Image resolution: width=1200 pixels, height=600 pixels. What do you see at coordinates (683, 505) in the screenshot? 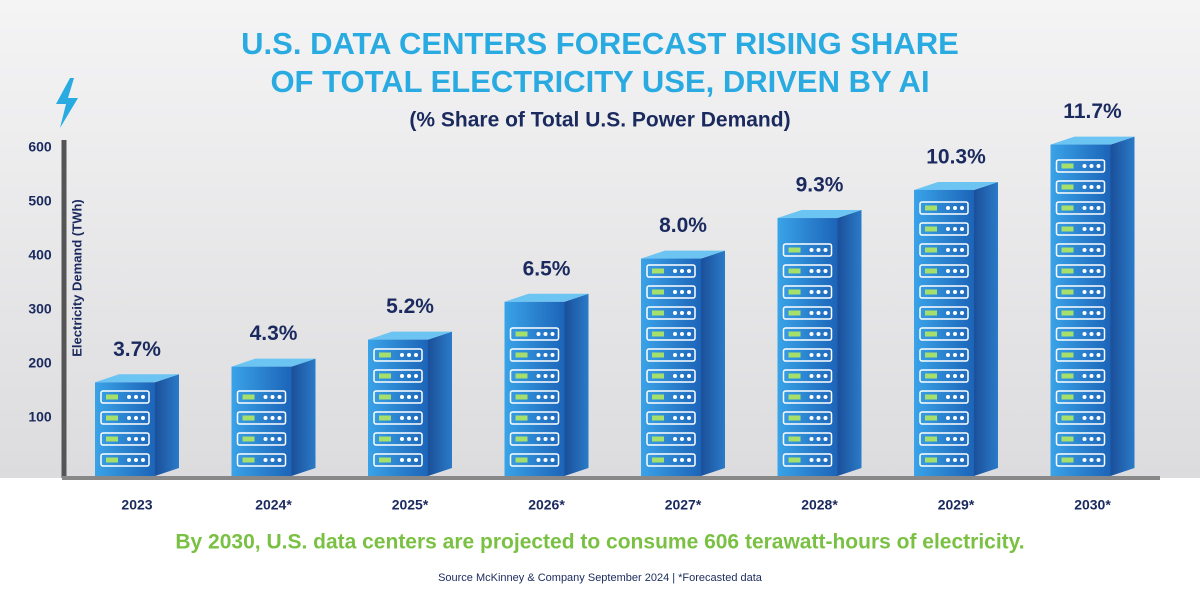
I see `x-tick-label: 2027*` at bounding box center [683, 505].